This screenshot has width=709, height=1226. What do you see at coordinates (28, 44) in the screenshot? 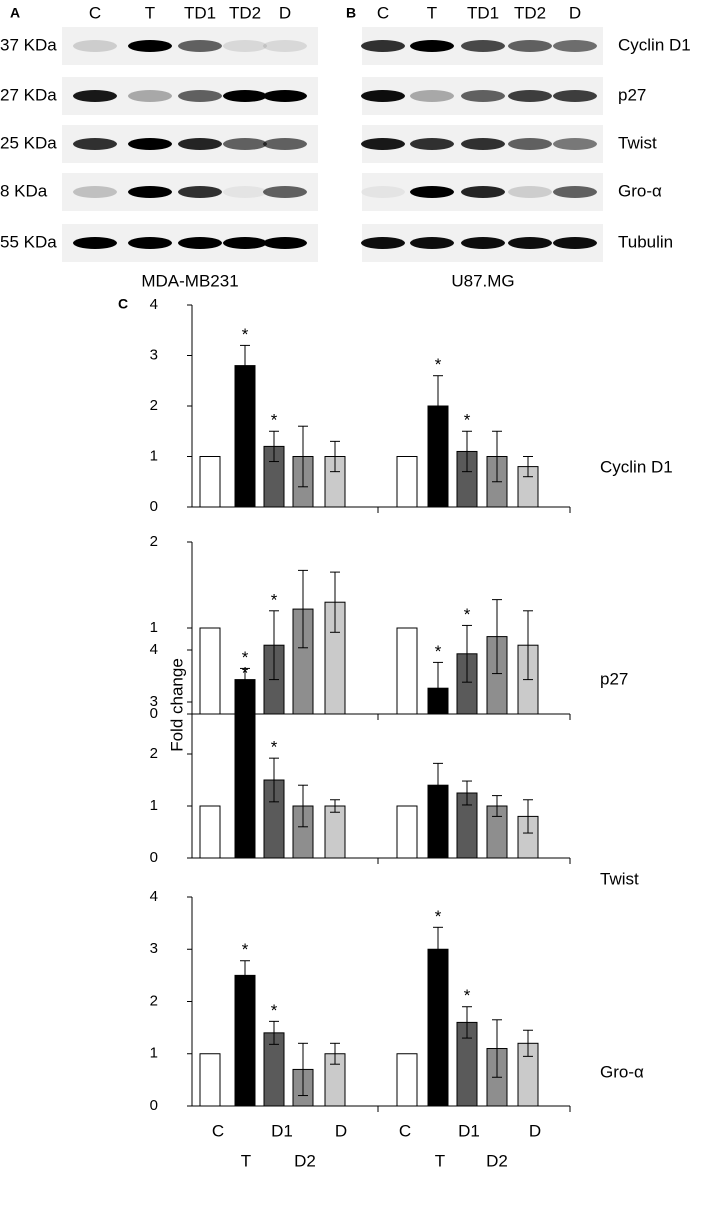
I see `kda-label: 37 KDa` at bounding box center [28, 44].